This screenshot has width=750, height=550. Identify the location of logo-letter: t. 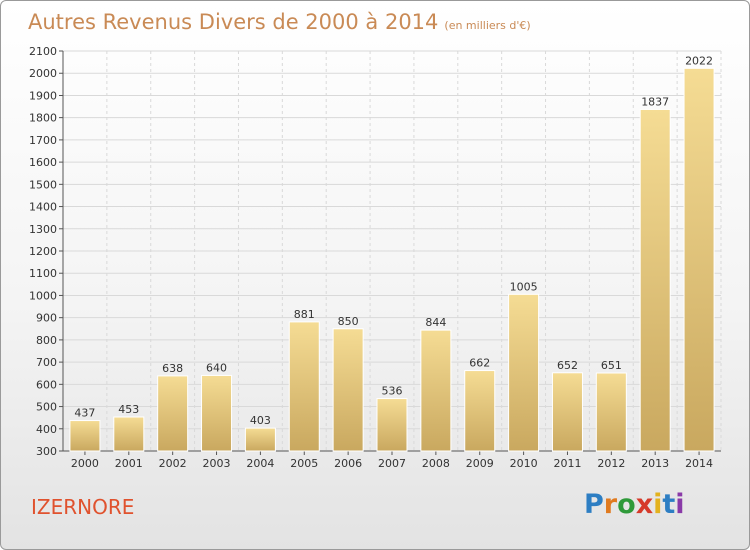
(669, 504).